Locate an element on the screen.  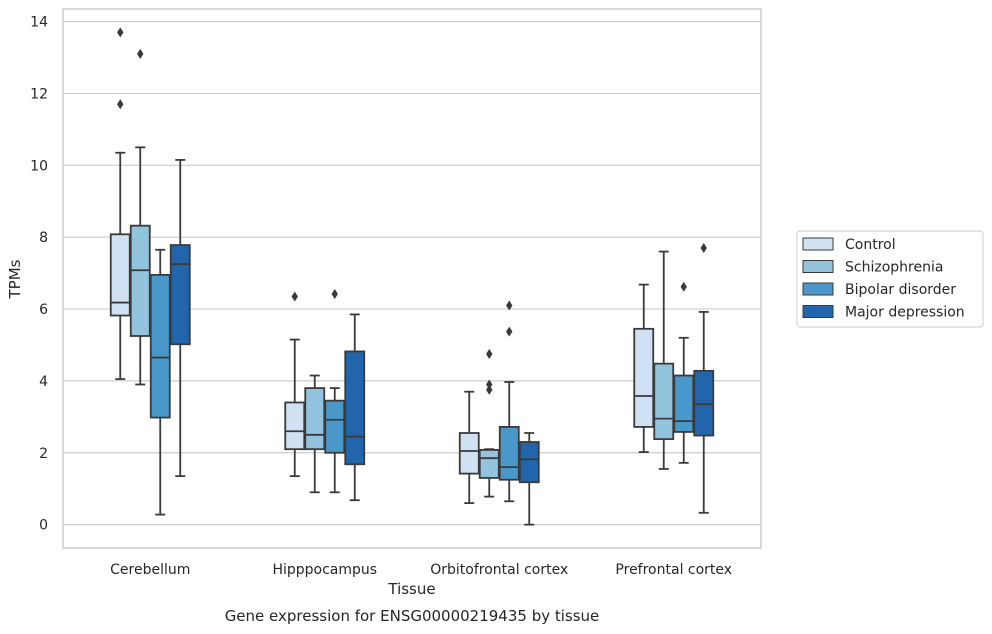
legend-frame is located at coordinates (890, 279).